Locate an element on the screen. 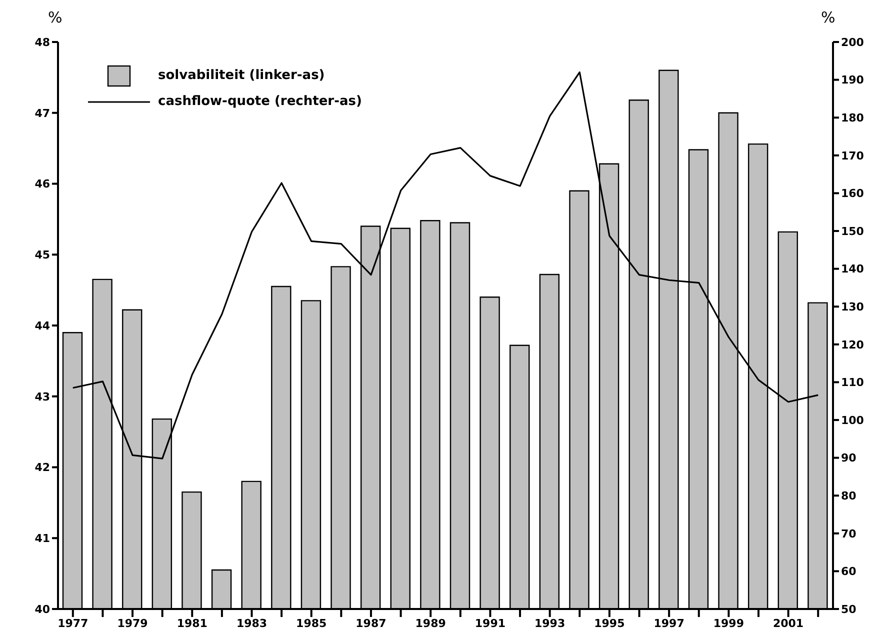  y2-tick-label: 100 is located at coordinates (852, 420).